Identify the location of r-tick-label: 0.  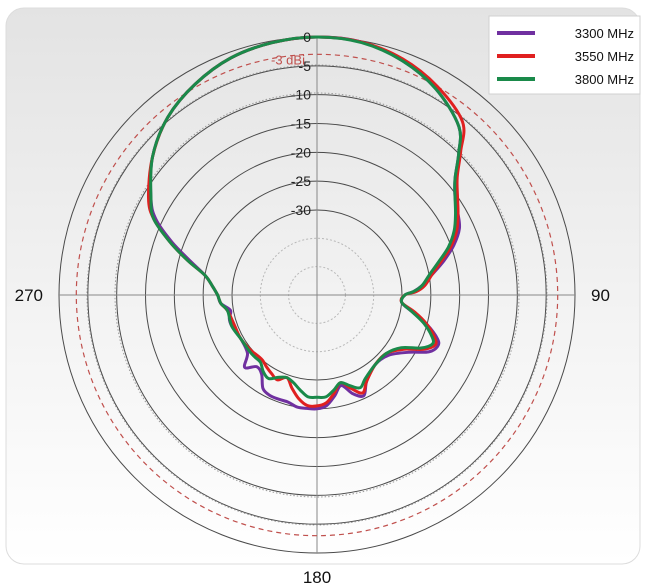
(307, 37).